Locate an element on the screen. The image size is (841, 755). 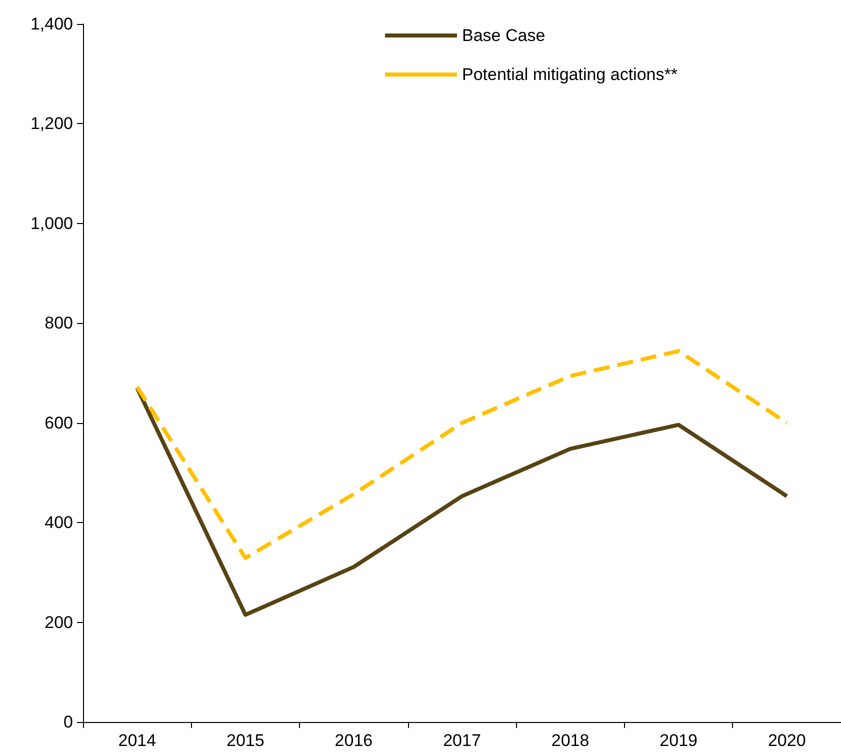
x-tick-label: 2016 is located at coordinates (353, 740).